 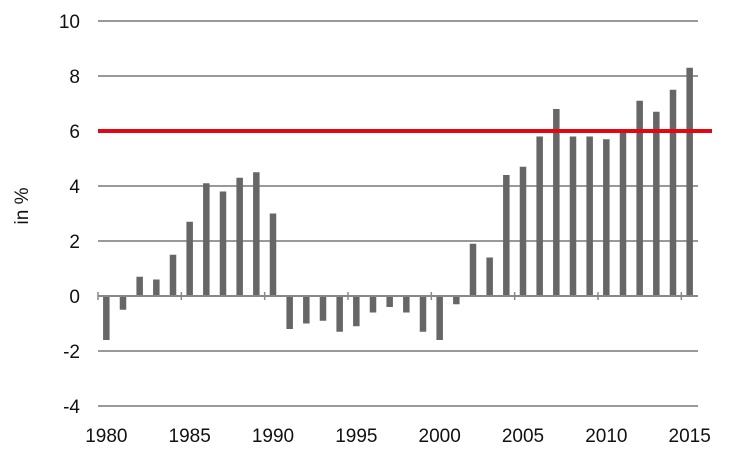 I want to click on bar-1988, so click(x=239, y=236).